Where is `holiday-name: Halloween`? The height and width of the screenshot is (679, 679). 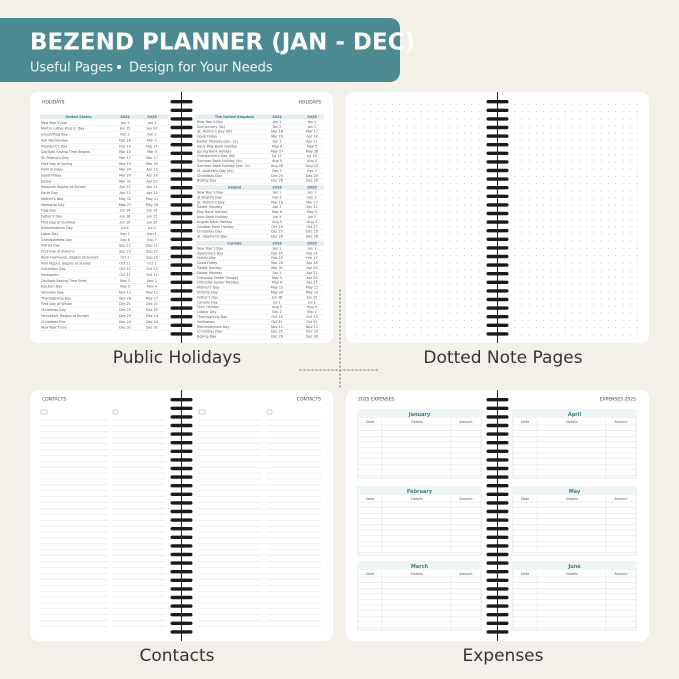
holiday-name: Halloween is located at coordinates (206, 322).